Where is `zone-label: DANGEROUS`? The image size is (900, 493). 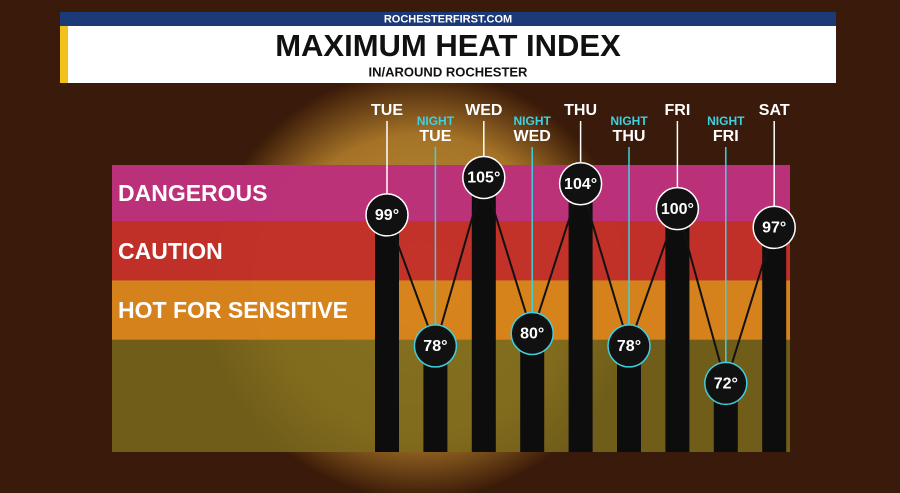
zone-label: DANGEROUS is located at coordinates (193, 193).